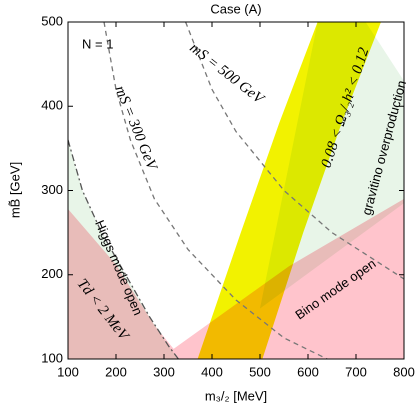 The image size is (418, 409). What do you see at coordinates (260, 371) in the screenshot?
I see `x-tick-label: 500` at bounding box center [260, 371].